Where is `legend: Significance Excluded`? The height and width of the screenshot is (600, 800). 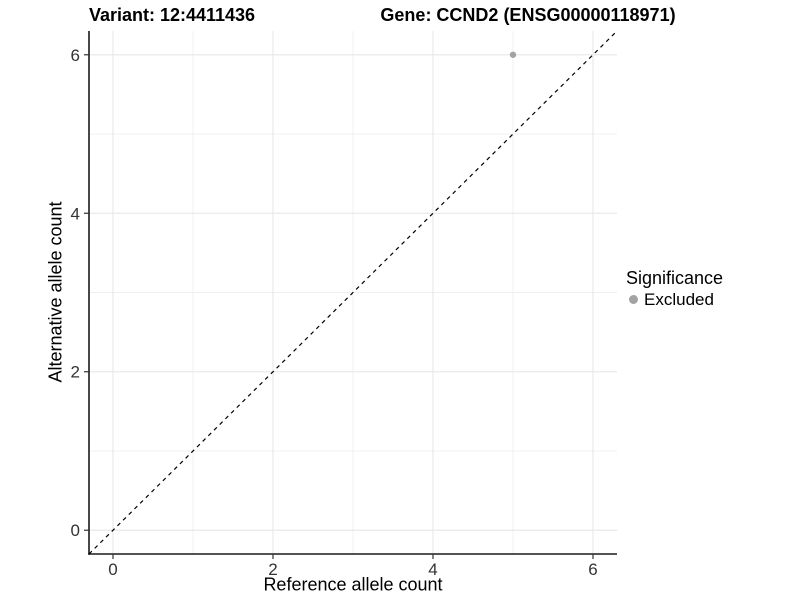
legend: Significance Excluded is located at coordinates (674, 289).